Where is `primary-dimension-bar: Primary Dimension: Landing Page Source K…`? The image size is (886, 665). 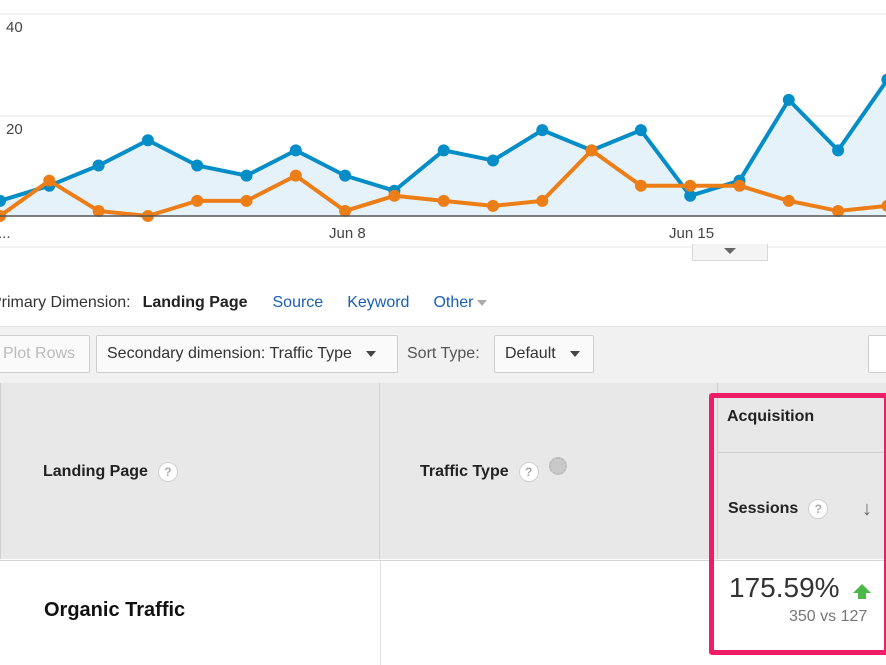
primary-dimension-bar: Primary Dimension: Landing Page Source K… is located at coordinates (255, 303).